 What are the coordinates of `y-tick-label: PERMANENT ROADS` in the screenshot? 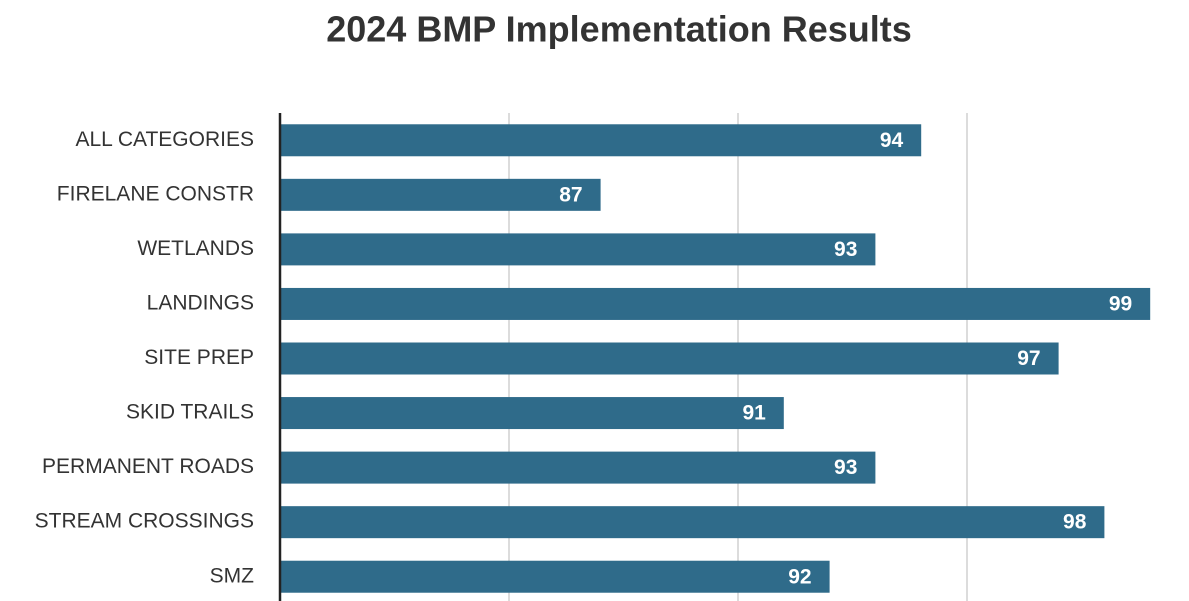 It's located at (148, 466).